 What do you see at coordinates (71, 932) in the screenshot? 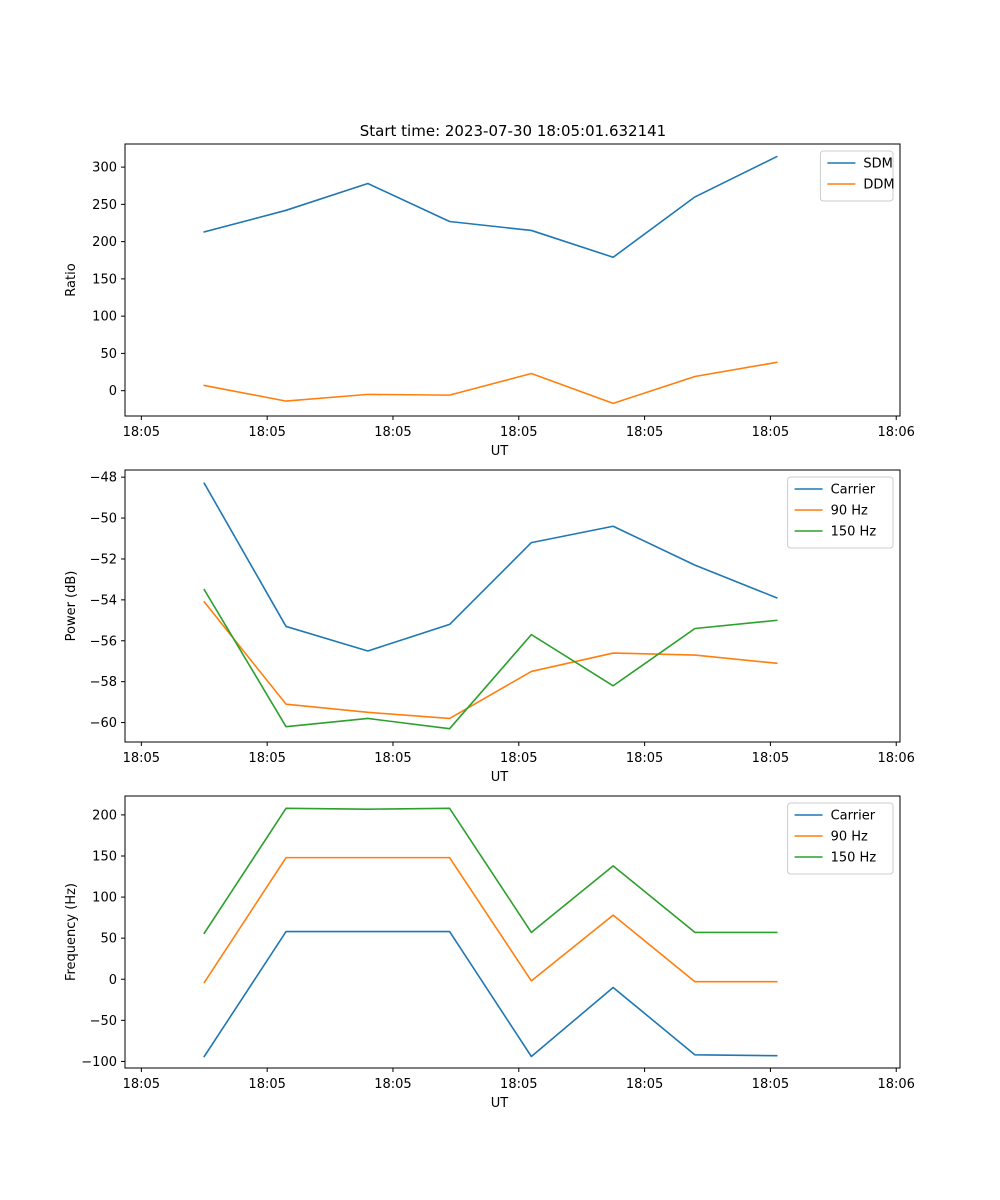
I see `y-axis-label: Frequency (Hz)` at bounding box center [71, 932].